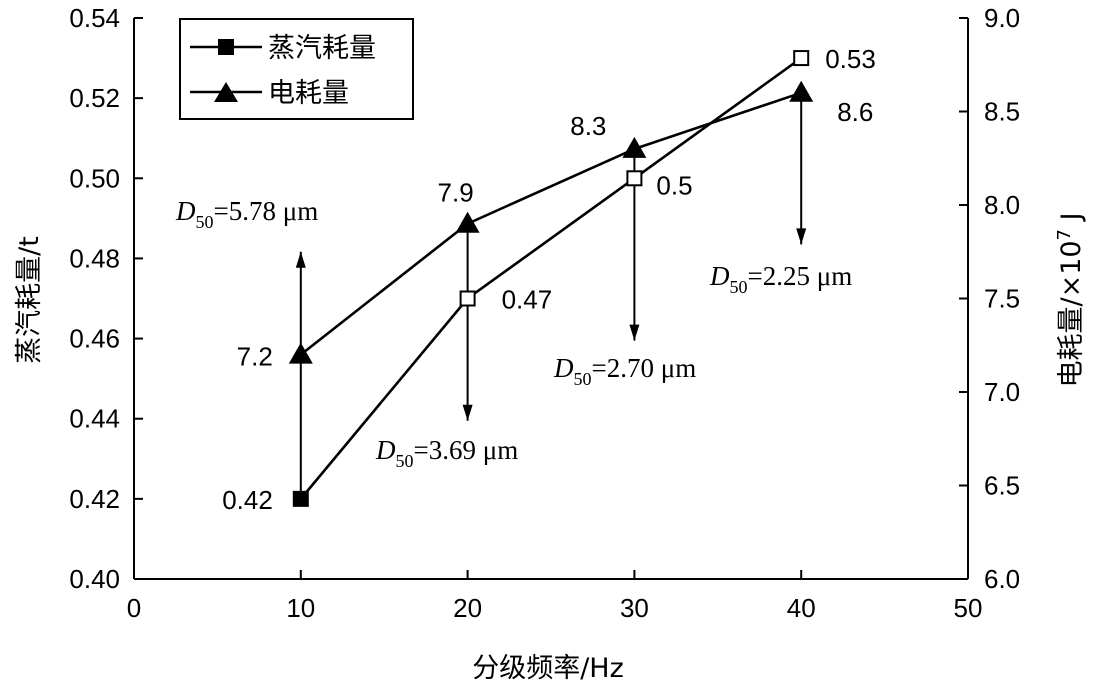 Image resolution: width=1096 pixels, height=689 pixels. What do you see at coordinates (94, 499) in the screenshot?
I see `left-tick-label: 0.42` at bounding box center [94, 499].